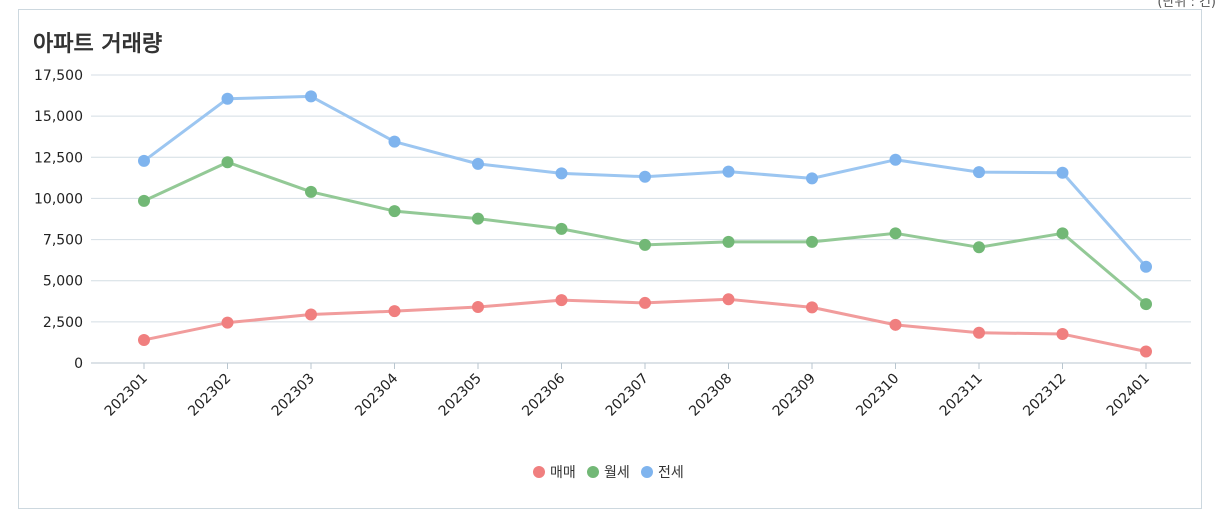 The height and width of the screenshot is (531, 1220). Describe the element at coordinates (460, 395) in the screenshot. I see `x-tick-label: 202305` at that location.